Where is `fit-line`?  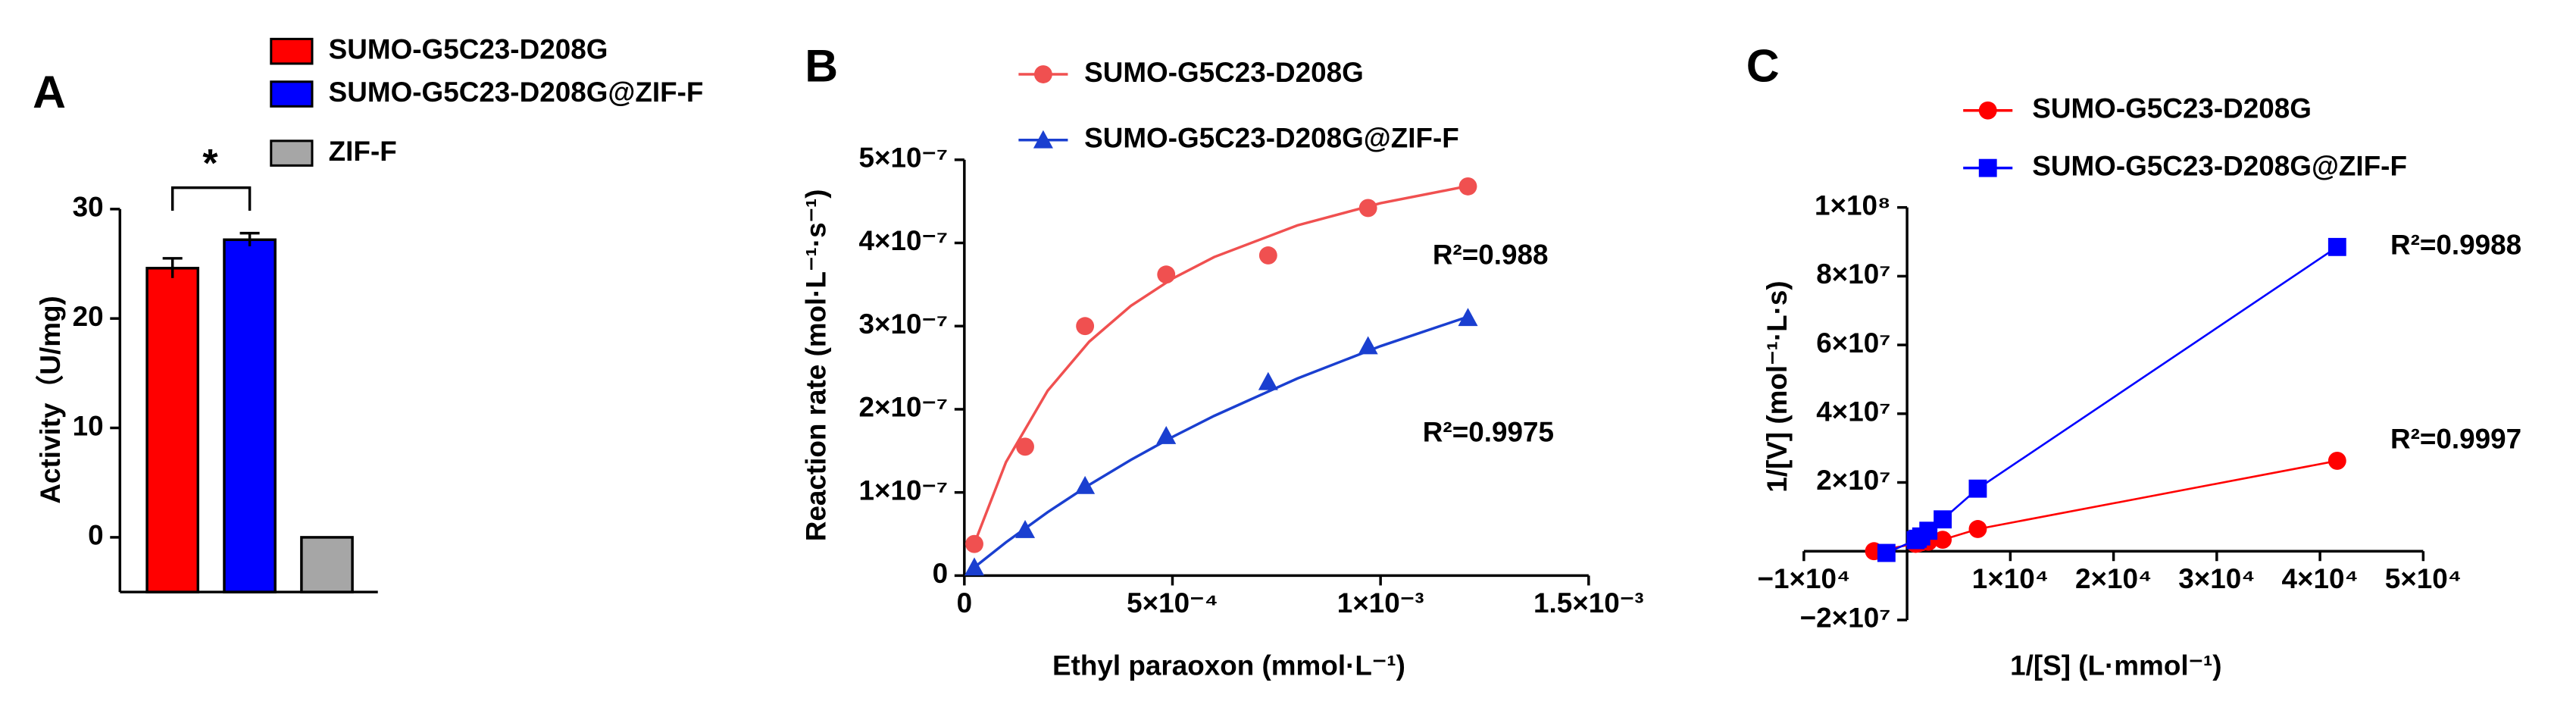
fit-line is located at coordinates (2112, 400).